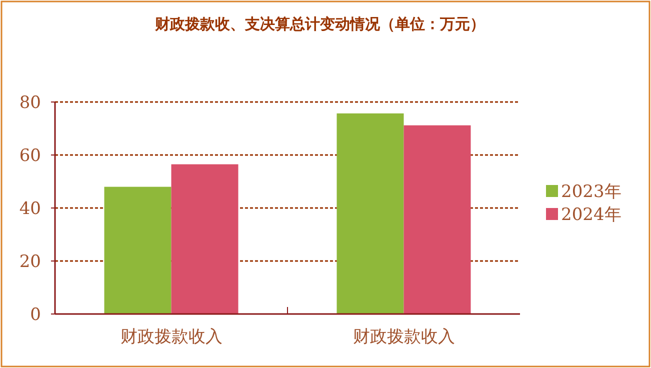 This screenshot has height=368, width=651. What do you see at coordinates (319, 24) in the screenshot?
I see `chart-title: 财政拨款收、支决算总计变动情况（单位：万元）` at bounding box center [319, 24].